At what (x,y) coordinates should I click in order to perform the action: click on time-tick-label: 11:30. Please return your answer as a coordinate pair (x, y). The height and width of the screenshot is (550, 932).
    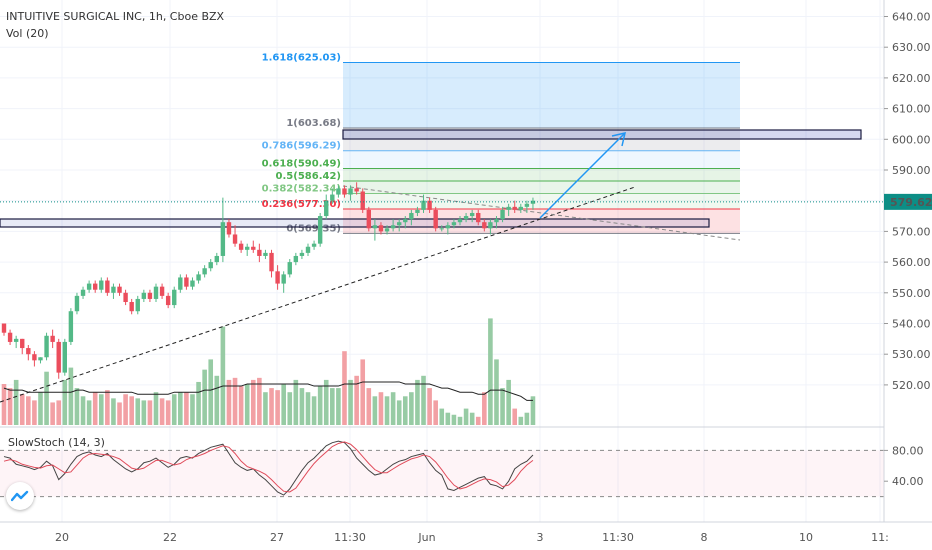
    Looking at the image, I should click on (618, 537).